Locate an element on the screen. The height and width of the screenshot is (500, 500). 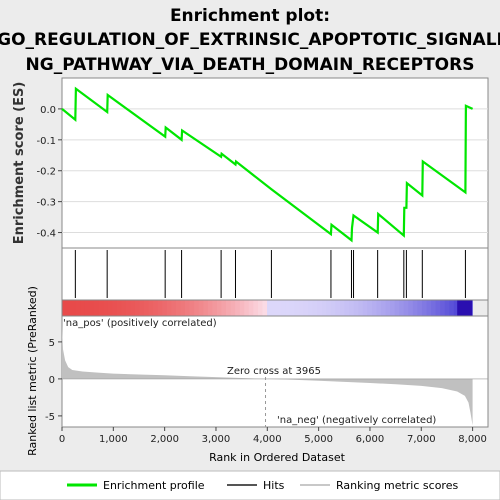
title-line-3: NG_PATHWAY_VIA_DEATH_DOMAIN_RECEPTORS is located at coordinates (250, 65).